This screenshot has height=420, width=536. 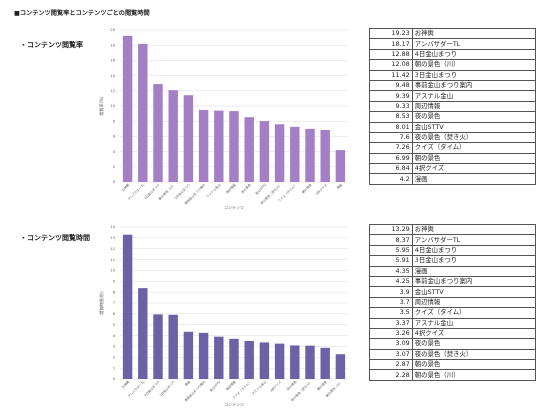 What do you see at coordinates (473, 240) in the screenshot?
I see `content-name-cell: アンバサダーTL` at bounding box center [473, 240].